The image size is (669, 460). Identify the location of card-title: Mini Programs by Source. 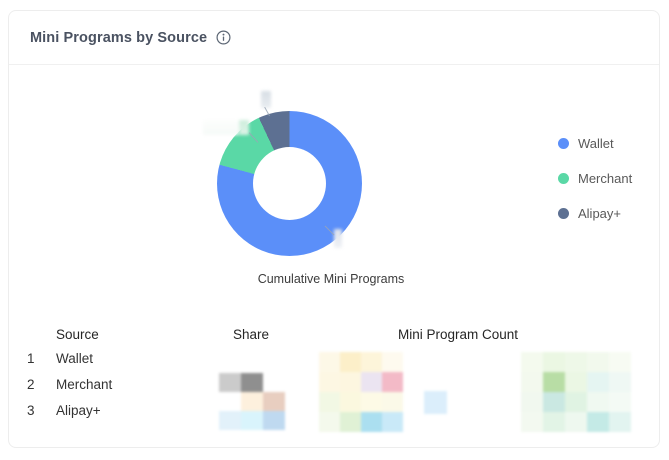
(119, 37).